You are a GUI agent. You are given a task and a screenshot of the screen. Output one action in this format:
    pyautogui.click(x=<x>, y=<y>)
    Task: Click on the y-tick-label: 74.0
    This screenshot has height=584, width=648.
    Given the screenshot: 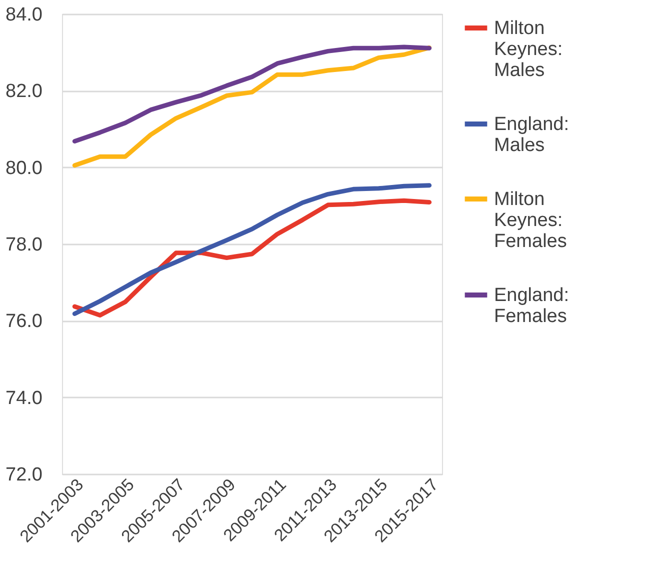 What is the action you would take?
    pyautogui.click(x=24, y=398)
    